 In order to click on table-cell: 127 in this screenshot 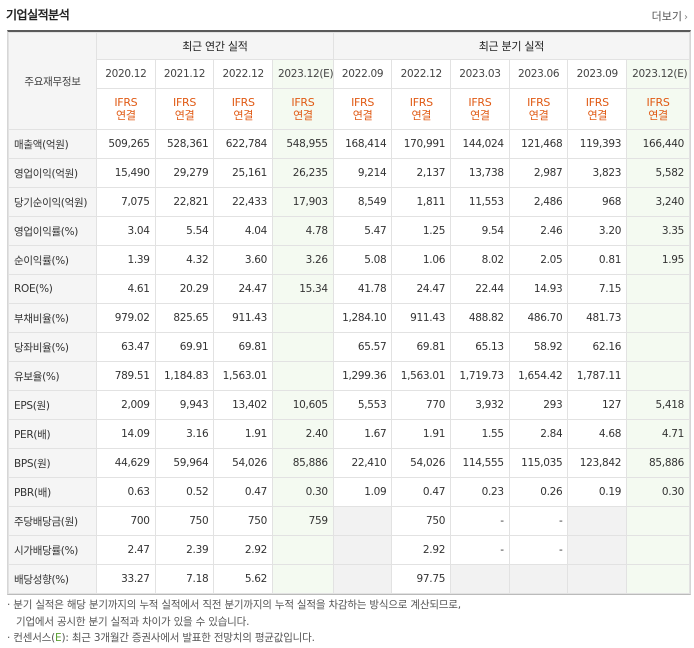, I will do `click(597, 405)`.